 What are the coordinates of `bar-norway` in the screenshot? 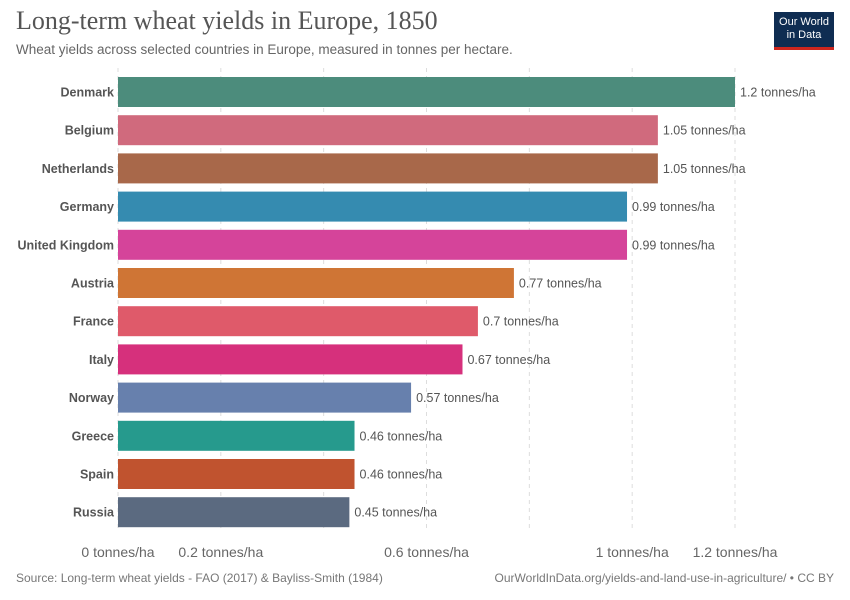 It's located at (265, 397).